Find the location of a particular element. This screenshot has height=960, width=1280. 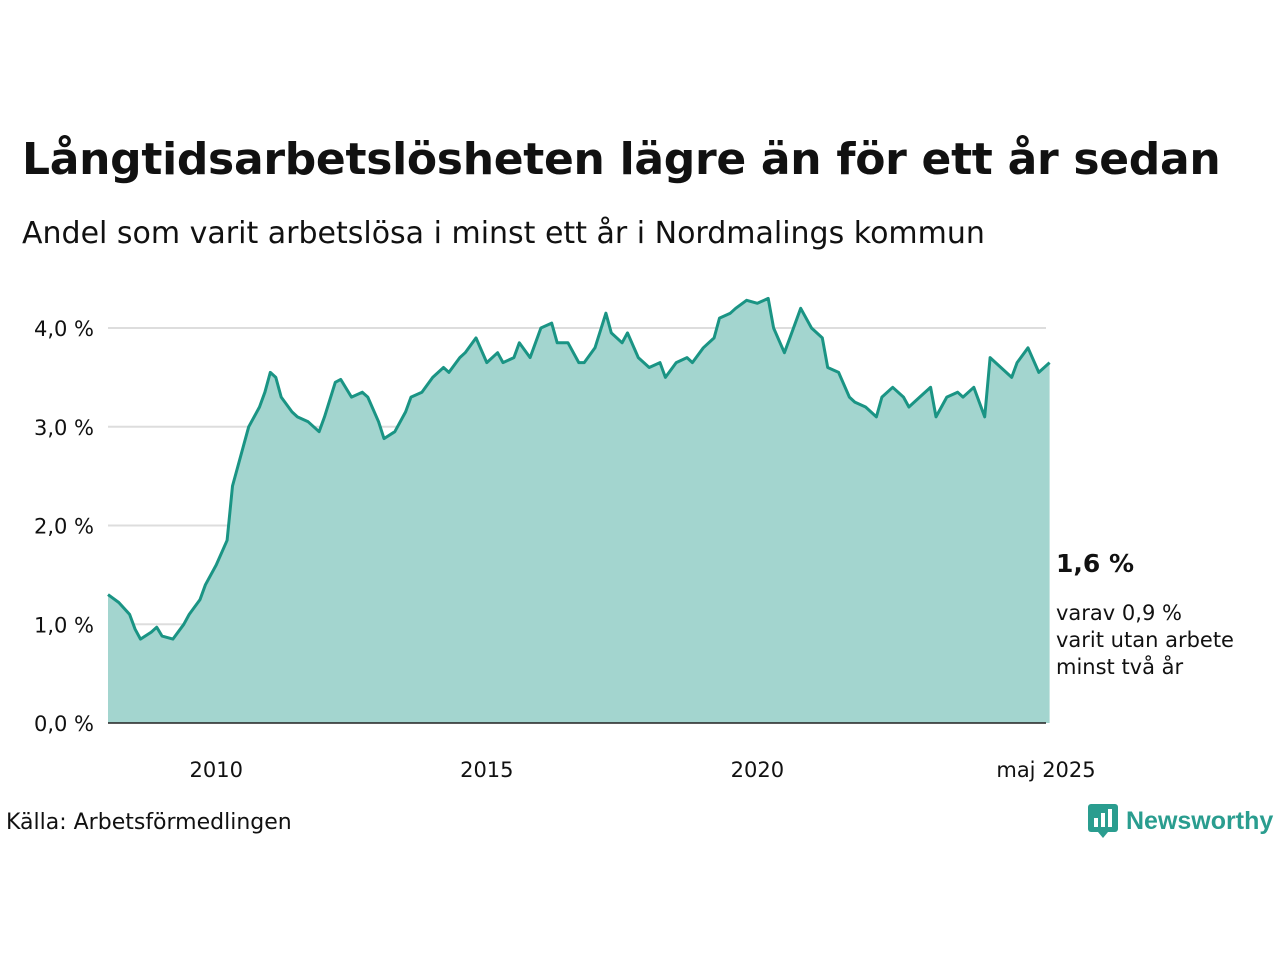

x-tick-label: 2020 is located at coordinates (757, 770).